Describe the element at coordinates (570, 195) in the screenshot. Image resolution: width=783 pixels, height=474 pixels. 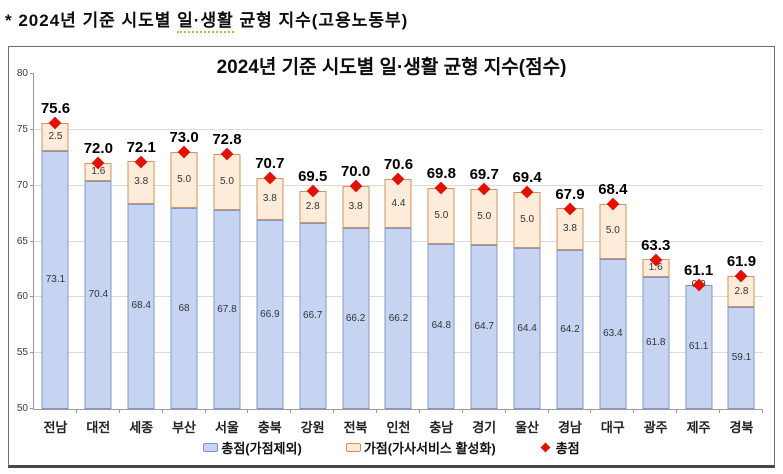
I see `total-value-label: 67.9` at that location.